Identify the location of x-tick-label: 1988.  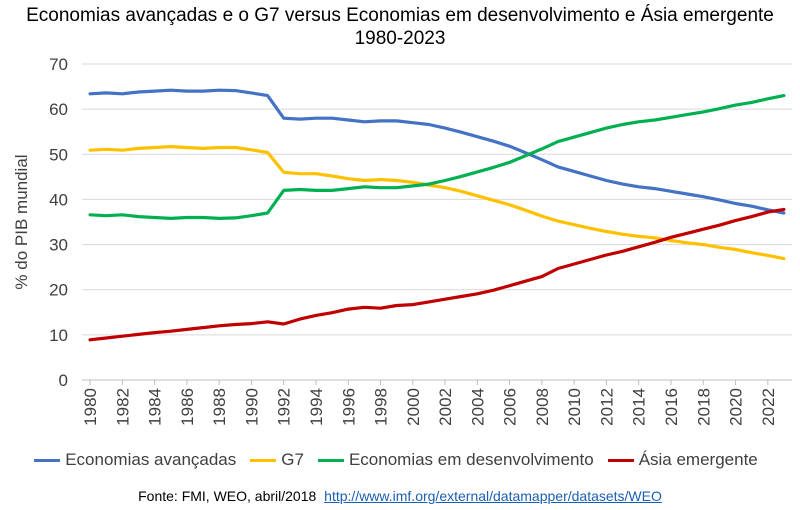
(219, 407).